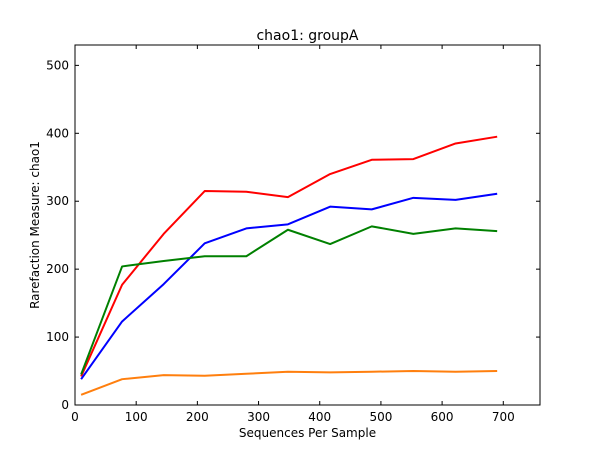 The height and width of the screenshot is (450, 600). Describe the element at coordinates (319, 417) in the screenshot. I see `x-tick-label: 400` at that location.